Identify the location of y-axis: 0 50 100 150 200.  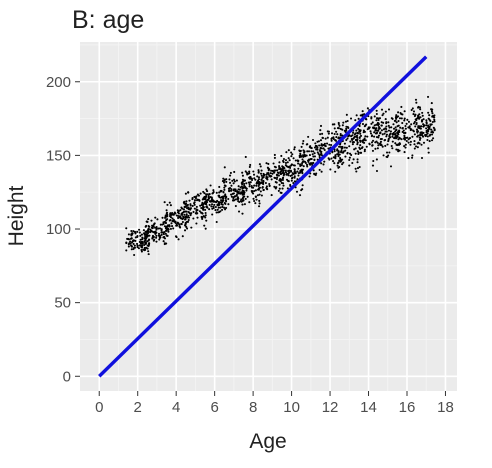
(63, 229).